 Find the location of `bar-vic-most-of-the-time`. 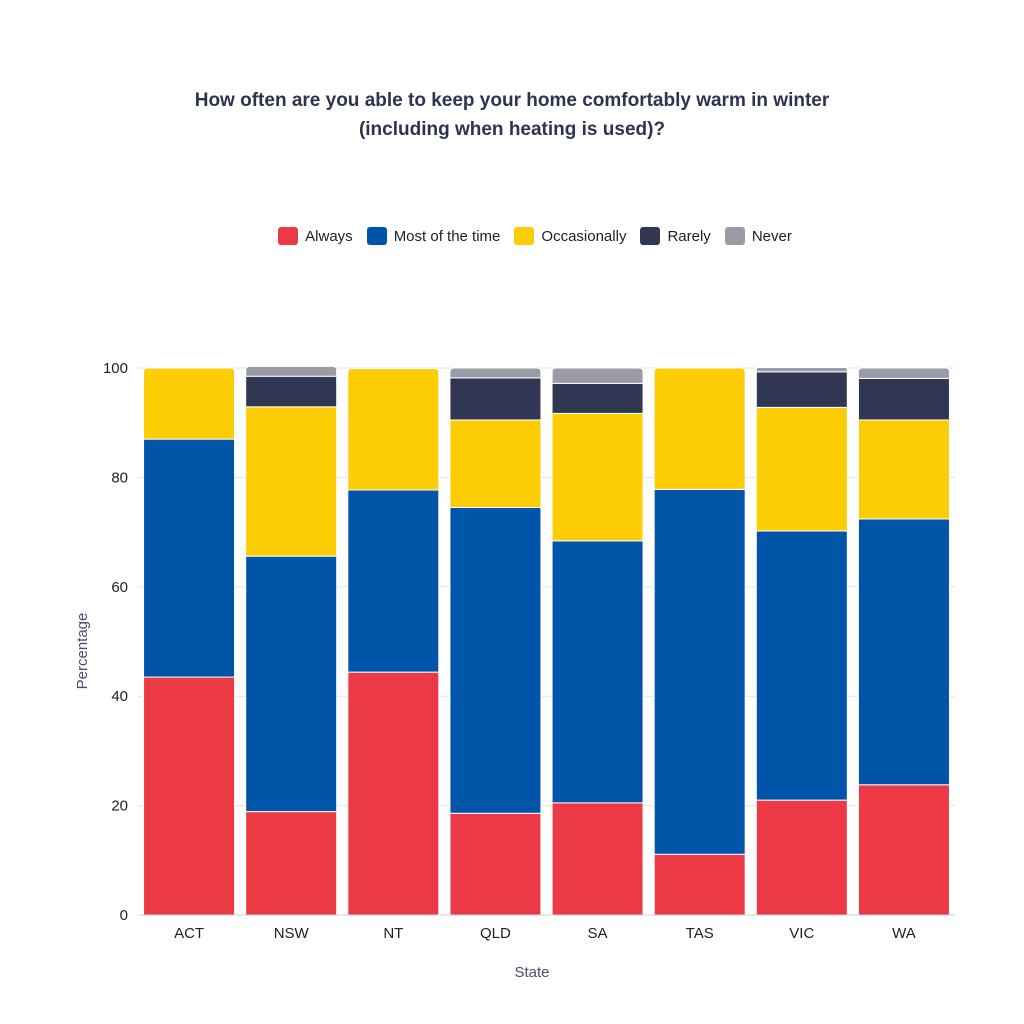

bar-vic-most-of-the-time is located at coordinates (801, 665).